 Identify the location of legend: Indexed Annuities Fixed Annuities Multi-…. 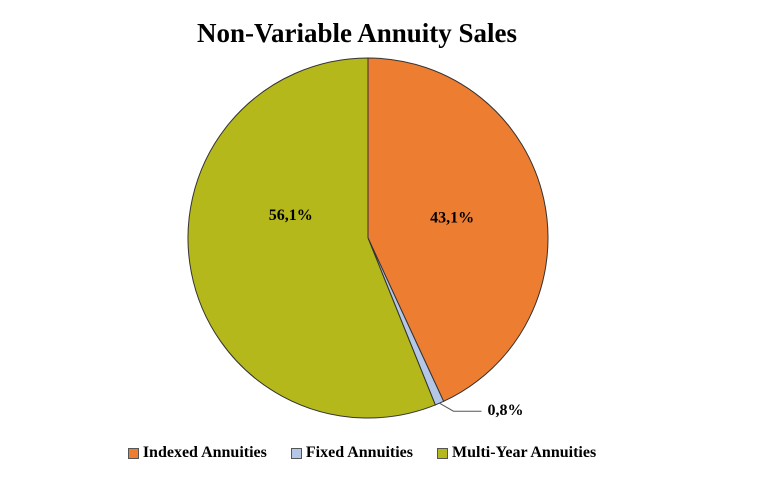
(362, 453).